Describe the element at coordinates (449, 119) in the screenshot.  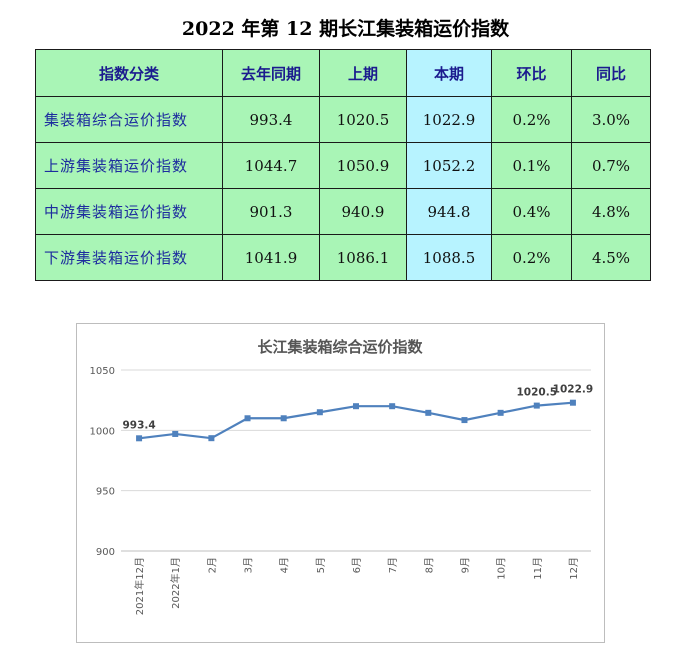
I see `cell-current: 1022.9` at that location.